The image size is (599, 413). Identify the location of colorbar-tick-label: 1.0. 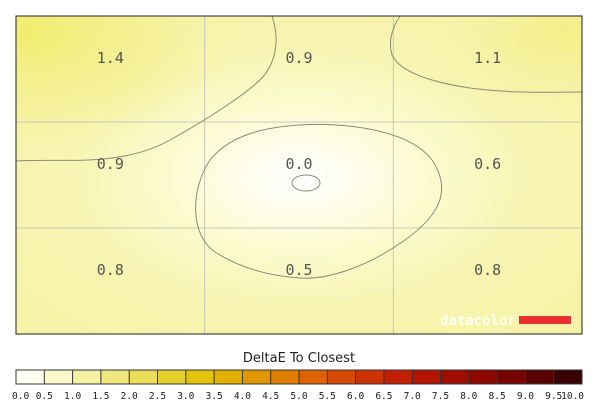
(72, 396).